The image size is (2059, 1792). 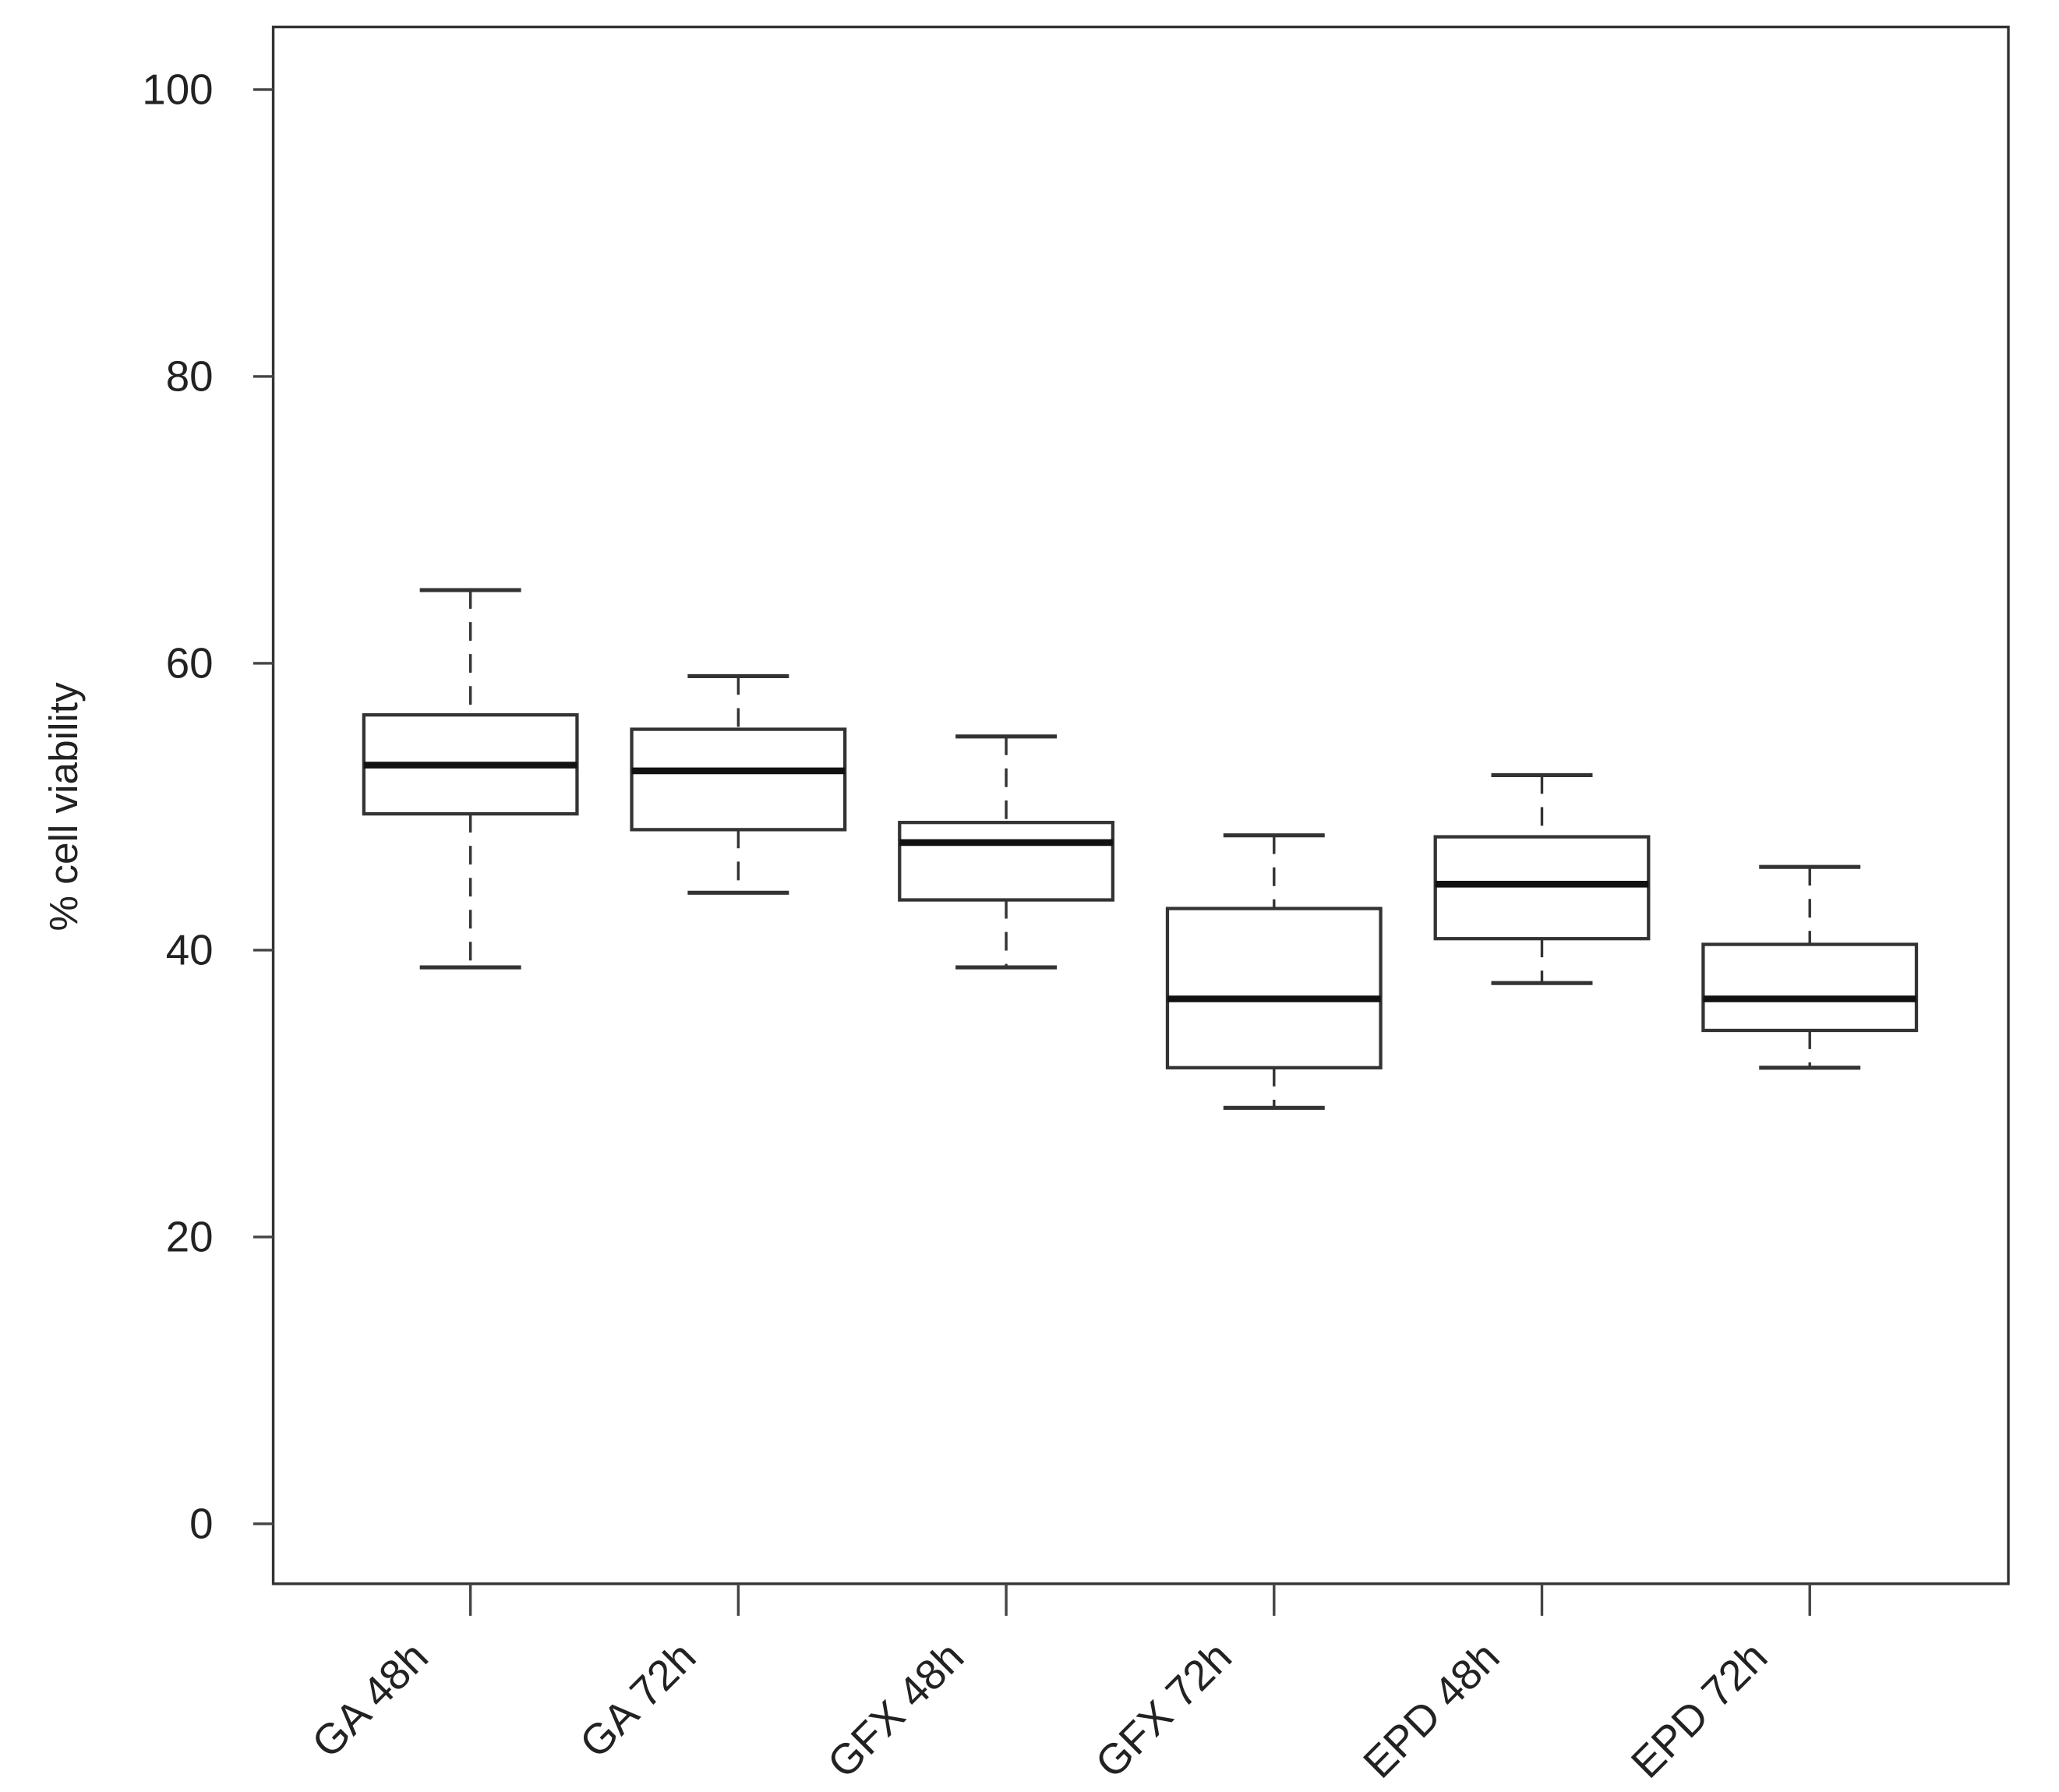 What do you see at coordinates (190, 663) in the screenshot?
I see `y-tick-label: 60` at bounding box center [190, 663].